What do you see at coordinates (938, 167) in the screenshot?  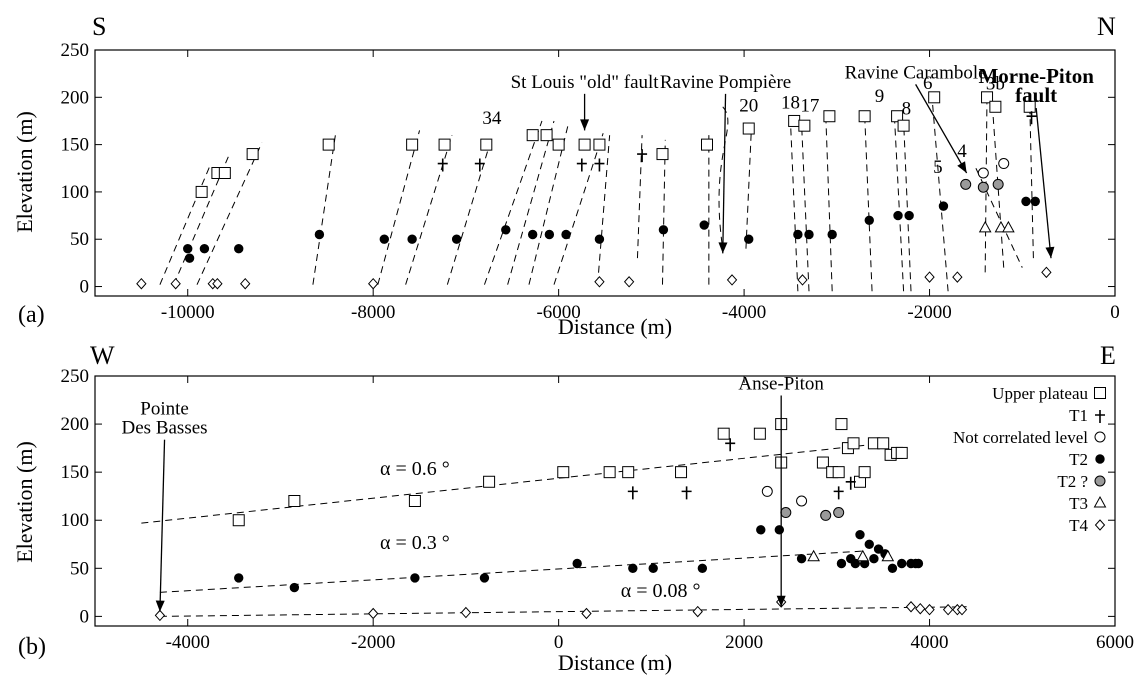 I see `annotation-label: 5` at bounding box center [938, 167].